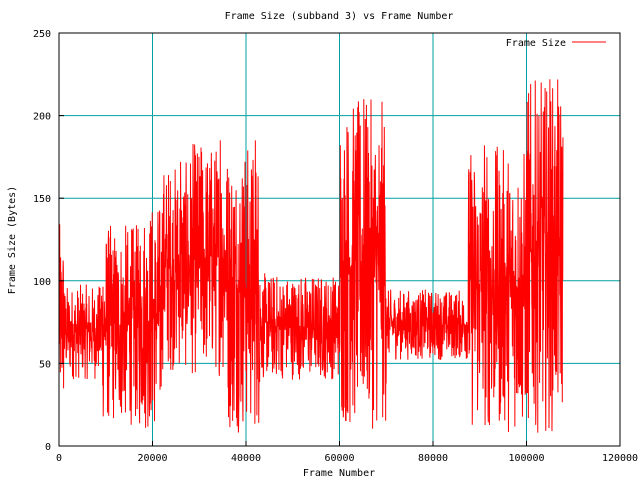 Image resolution: width=640 pixels, height=480 pixels. Describe the element at coordinates (42, 282) in the screenshot. I see `y-tick-label: 100` at that location.